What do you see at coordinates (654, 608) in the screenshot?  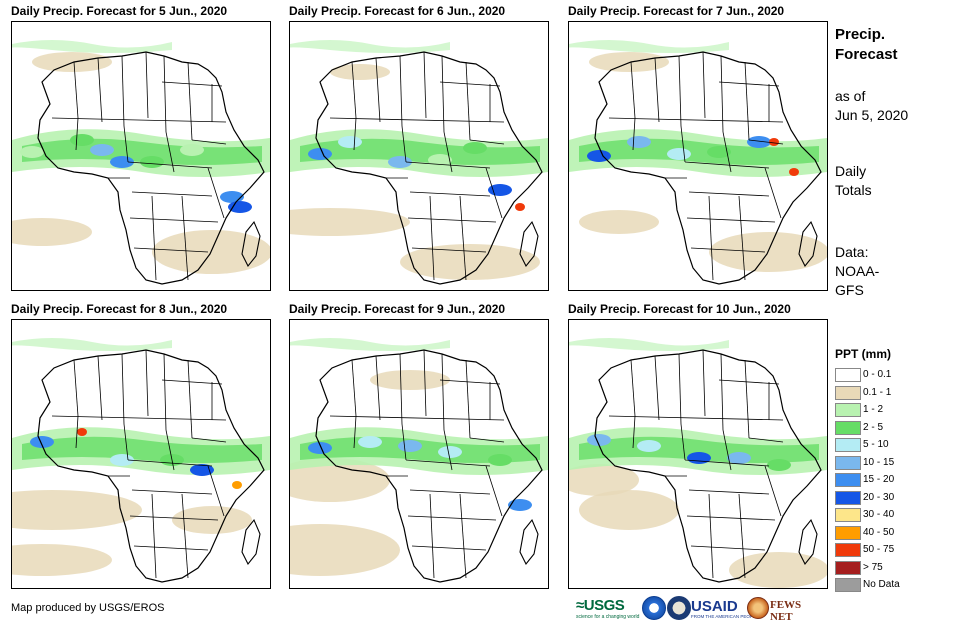 I see `noaa-logo` at bounding box center [654, 608].